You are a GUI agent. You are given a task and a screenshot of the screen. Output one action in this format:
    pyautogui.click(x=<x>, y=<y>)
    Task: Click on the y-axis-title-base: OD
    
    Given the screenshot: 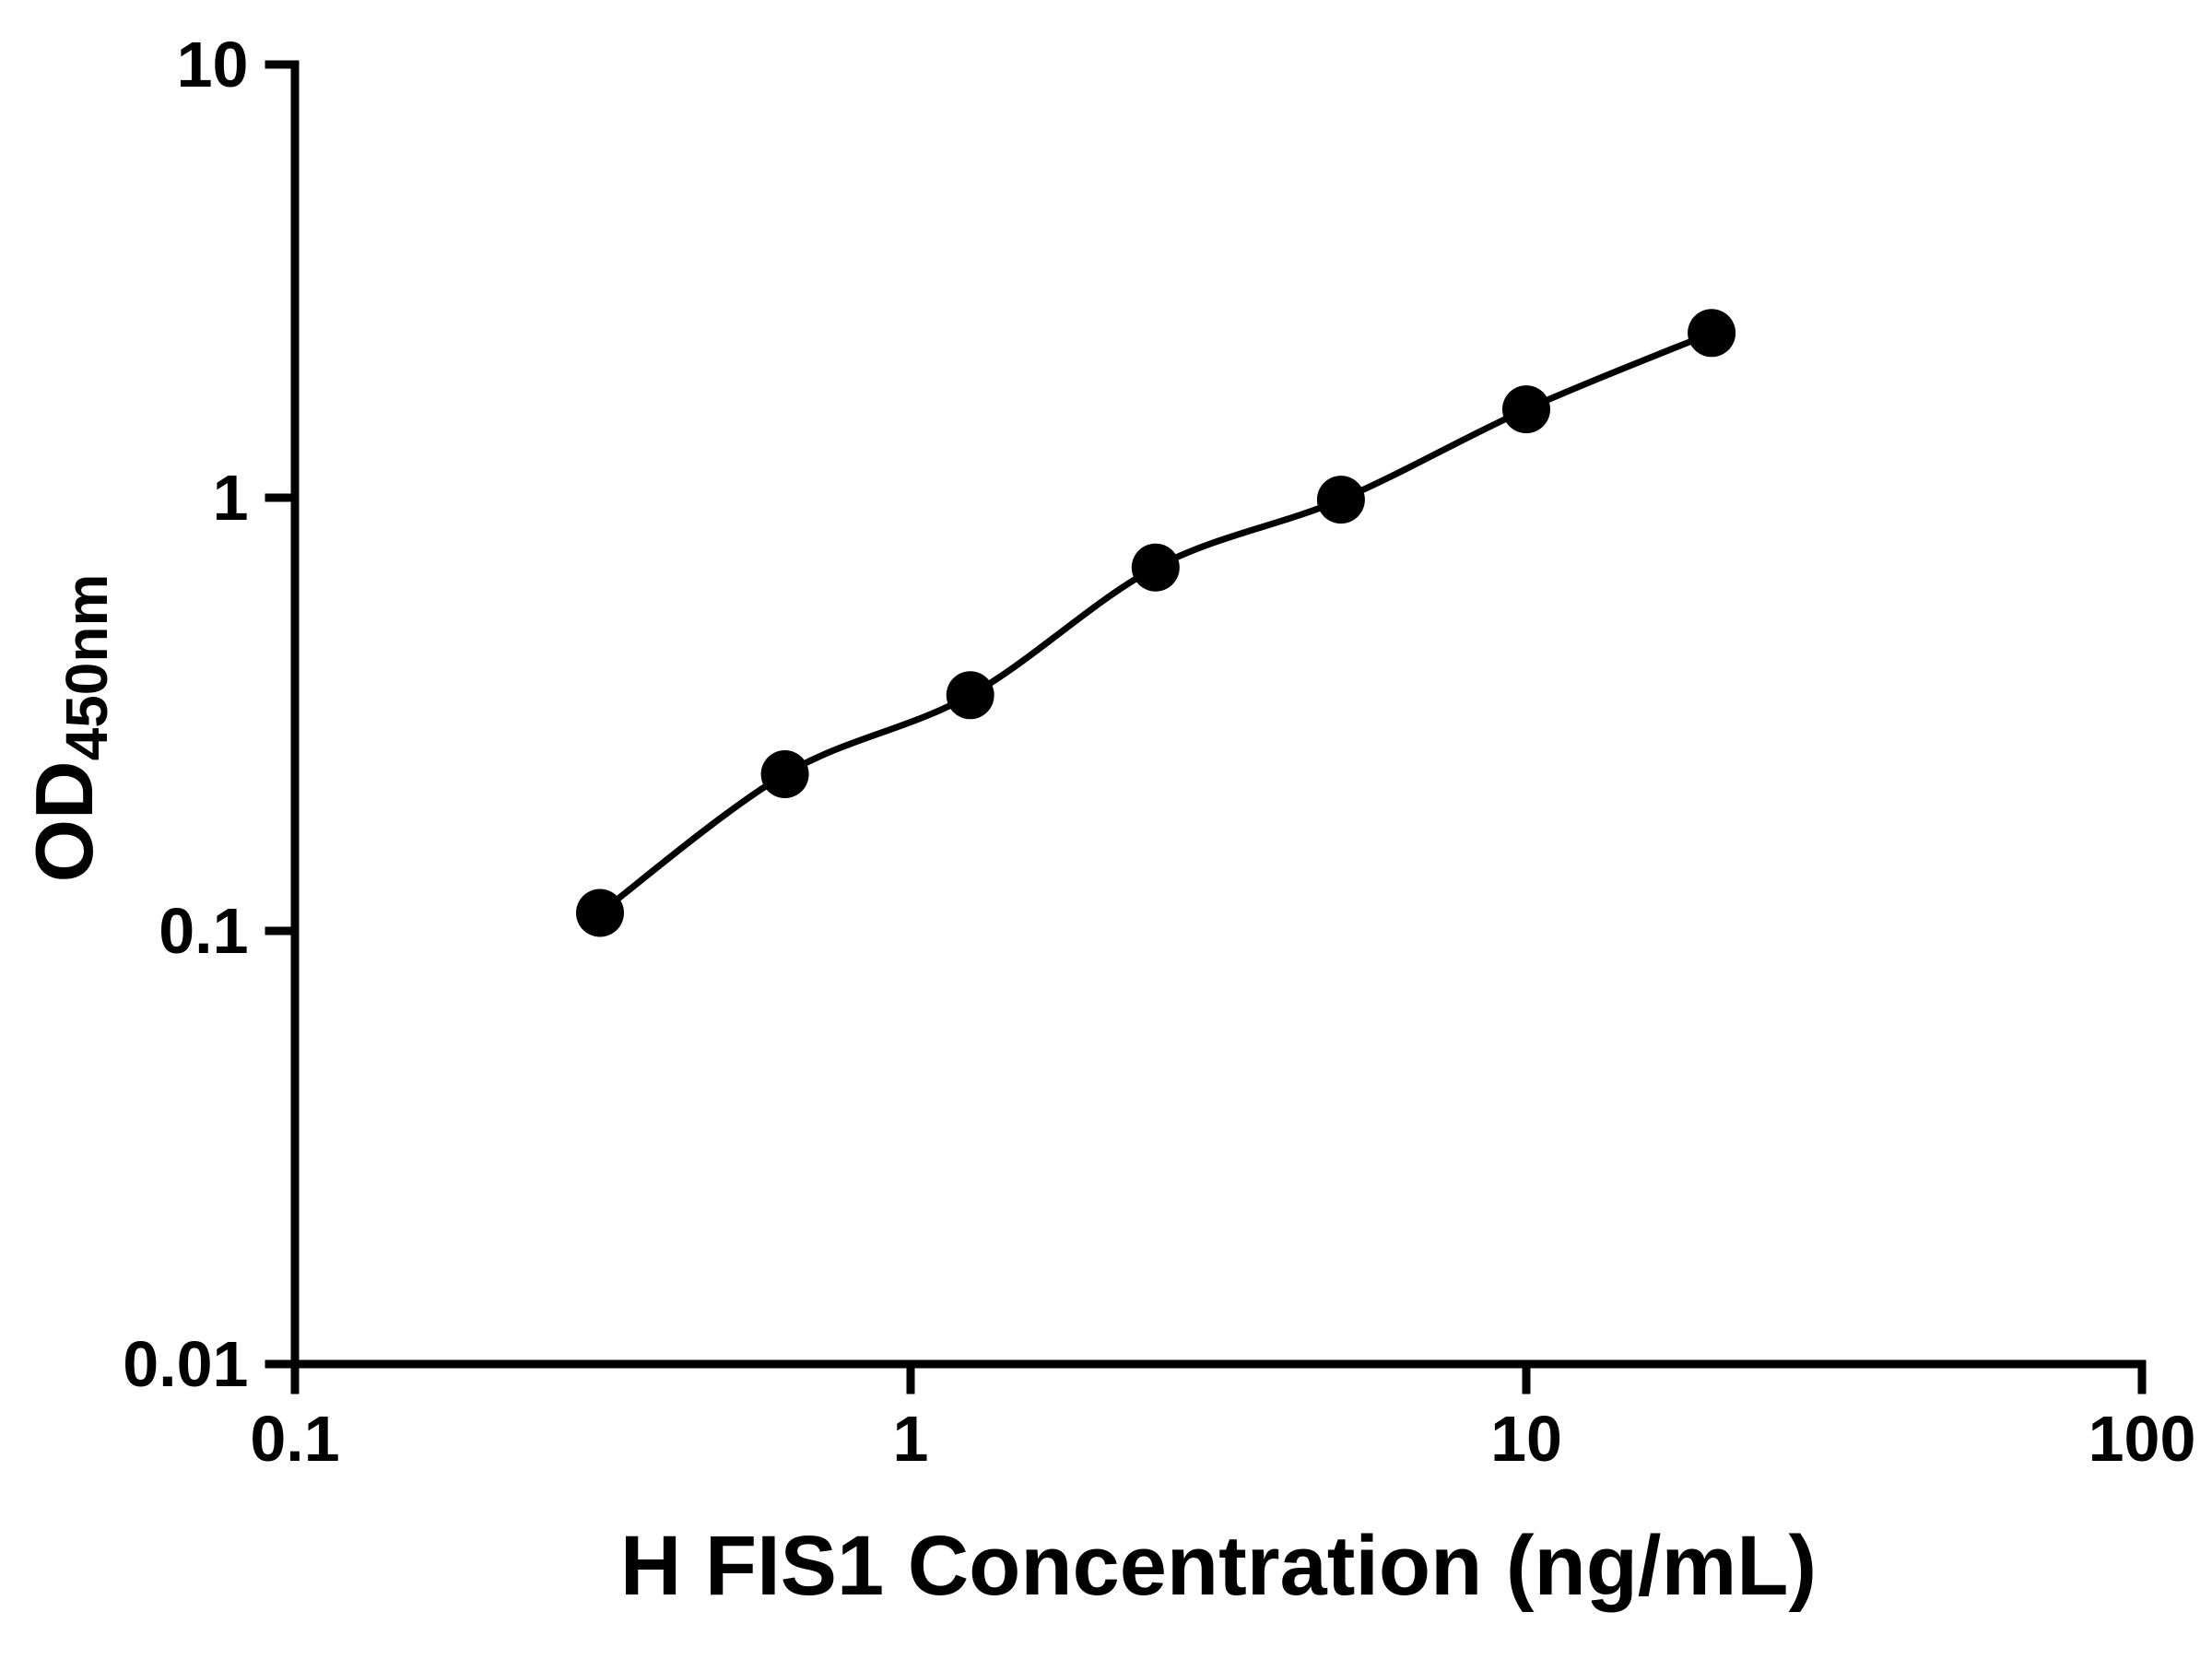 What is the action you would take?
    pyautogui.click(x=64, y=821)
    